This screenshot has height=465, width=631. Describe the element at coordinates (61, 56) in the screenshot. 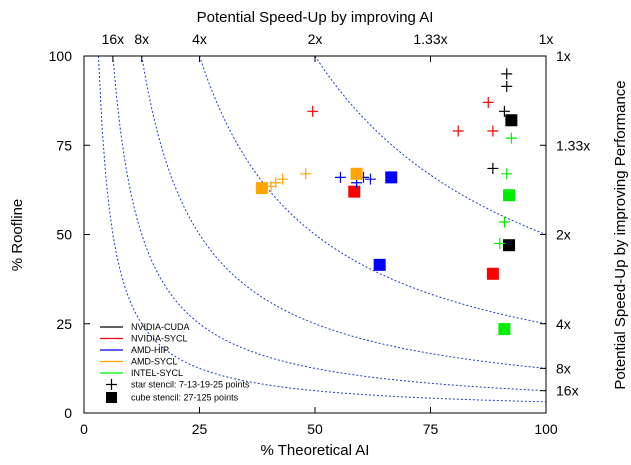

I see `y-tick-label: 100` at that location.